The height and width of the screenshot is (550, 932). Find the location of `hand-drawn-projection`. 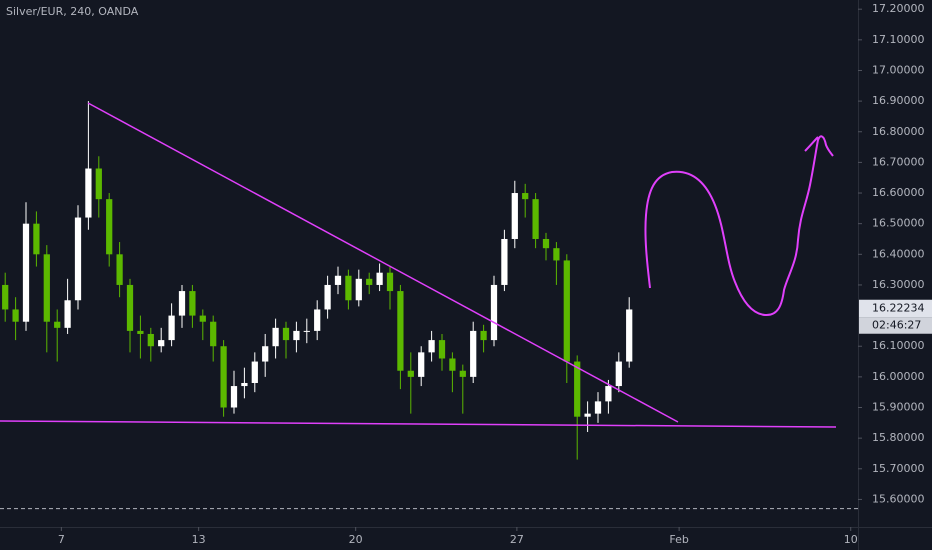

hand-drawn-projection is located at coordinates (739, 226).